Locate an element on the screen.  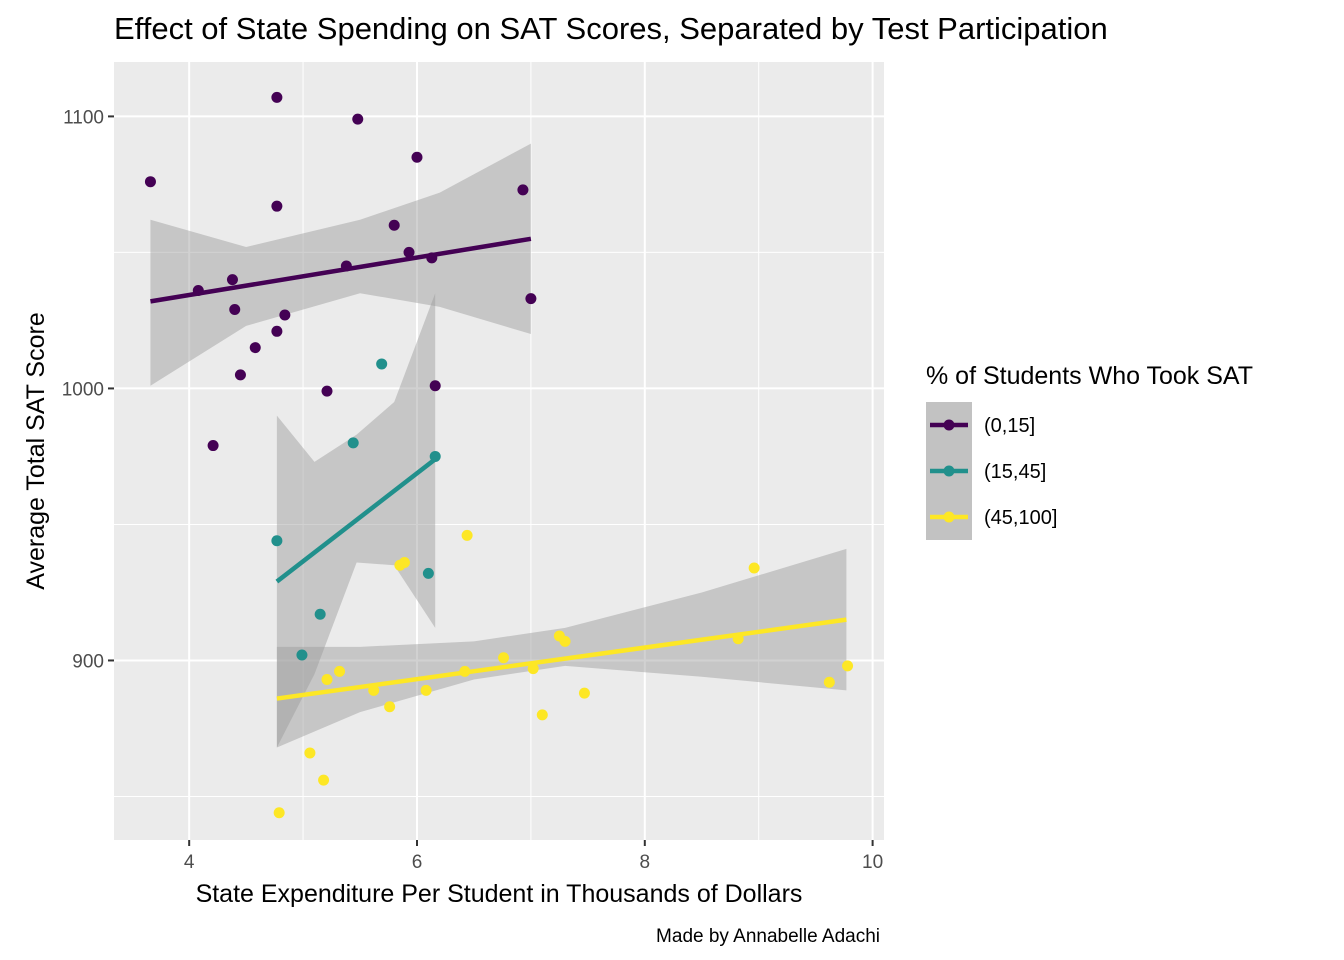
legend-label: (45,100] is located at coordinates (1020, 518).